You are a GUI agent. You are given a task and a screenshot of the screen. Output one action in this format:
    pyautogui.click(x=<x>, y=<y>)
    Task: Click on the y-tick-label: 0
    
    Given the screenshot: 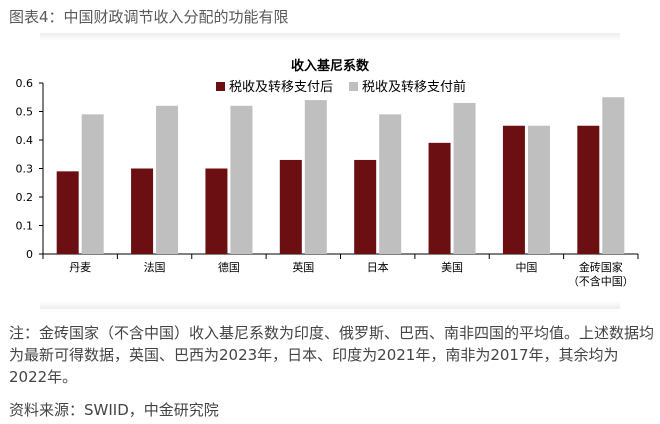 What is the action you would take?
    pyautogui.click(x=29, y=254)
    